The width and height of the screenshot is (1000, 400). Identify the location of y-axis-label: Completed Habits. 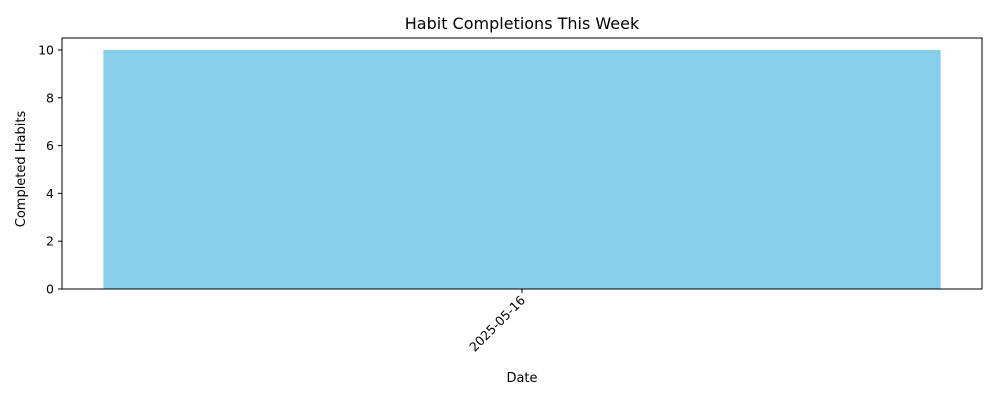
(21, 169).